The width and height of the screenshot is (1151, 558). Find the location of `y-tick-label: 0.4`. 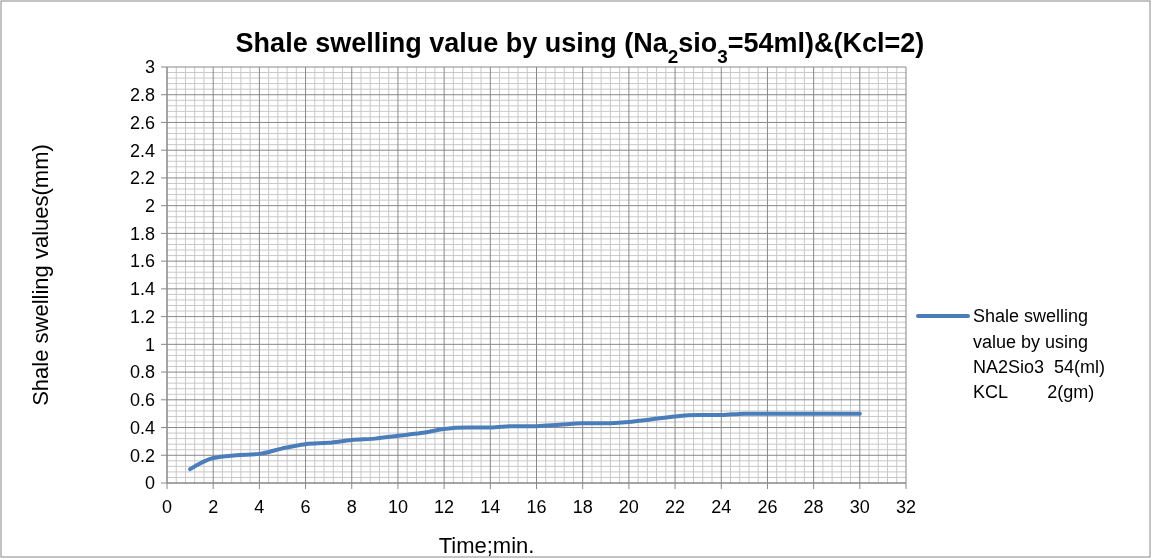

y-tick-label: 0.4 is located at coordinates (142, 427).